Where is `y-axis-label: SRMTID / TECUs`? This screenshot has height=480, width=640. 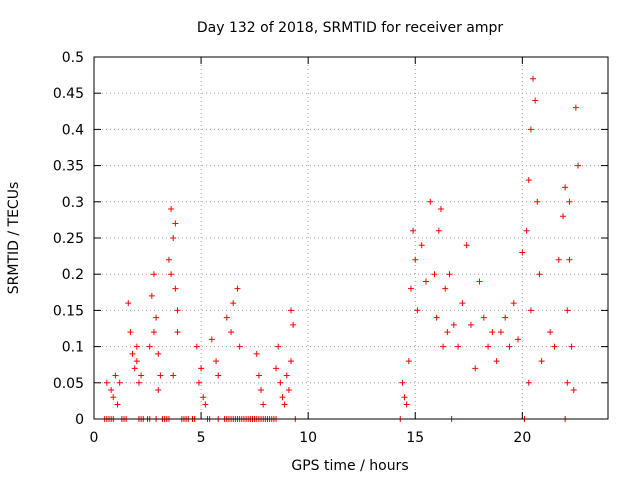 y-axis-label: SRMTID / TECUs is located at coordinates (14, 238).